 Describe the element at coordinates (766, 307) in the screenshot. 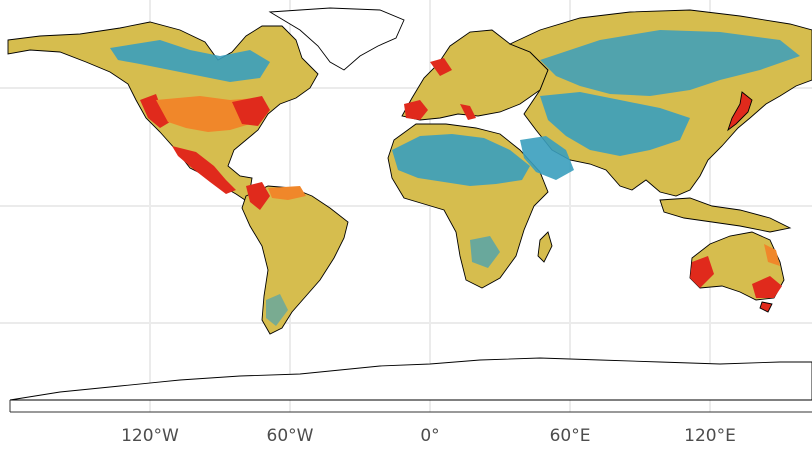

I see `tasmania` at that location.